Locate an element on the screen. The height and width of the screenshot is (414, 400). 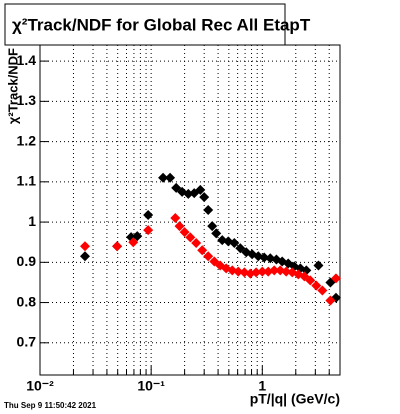
y-tick-label: 1.2 is located at coordinates (27, 140).